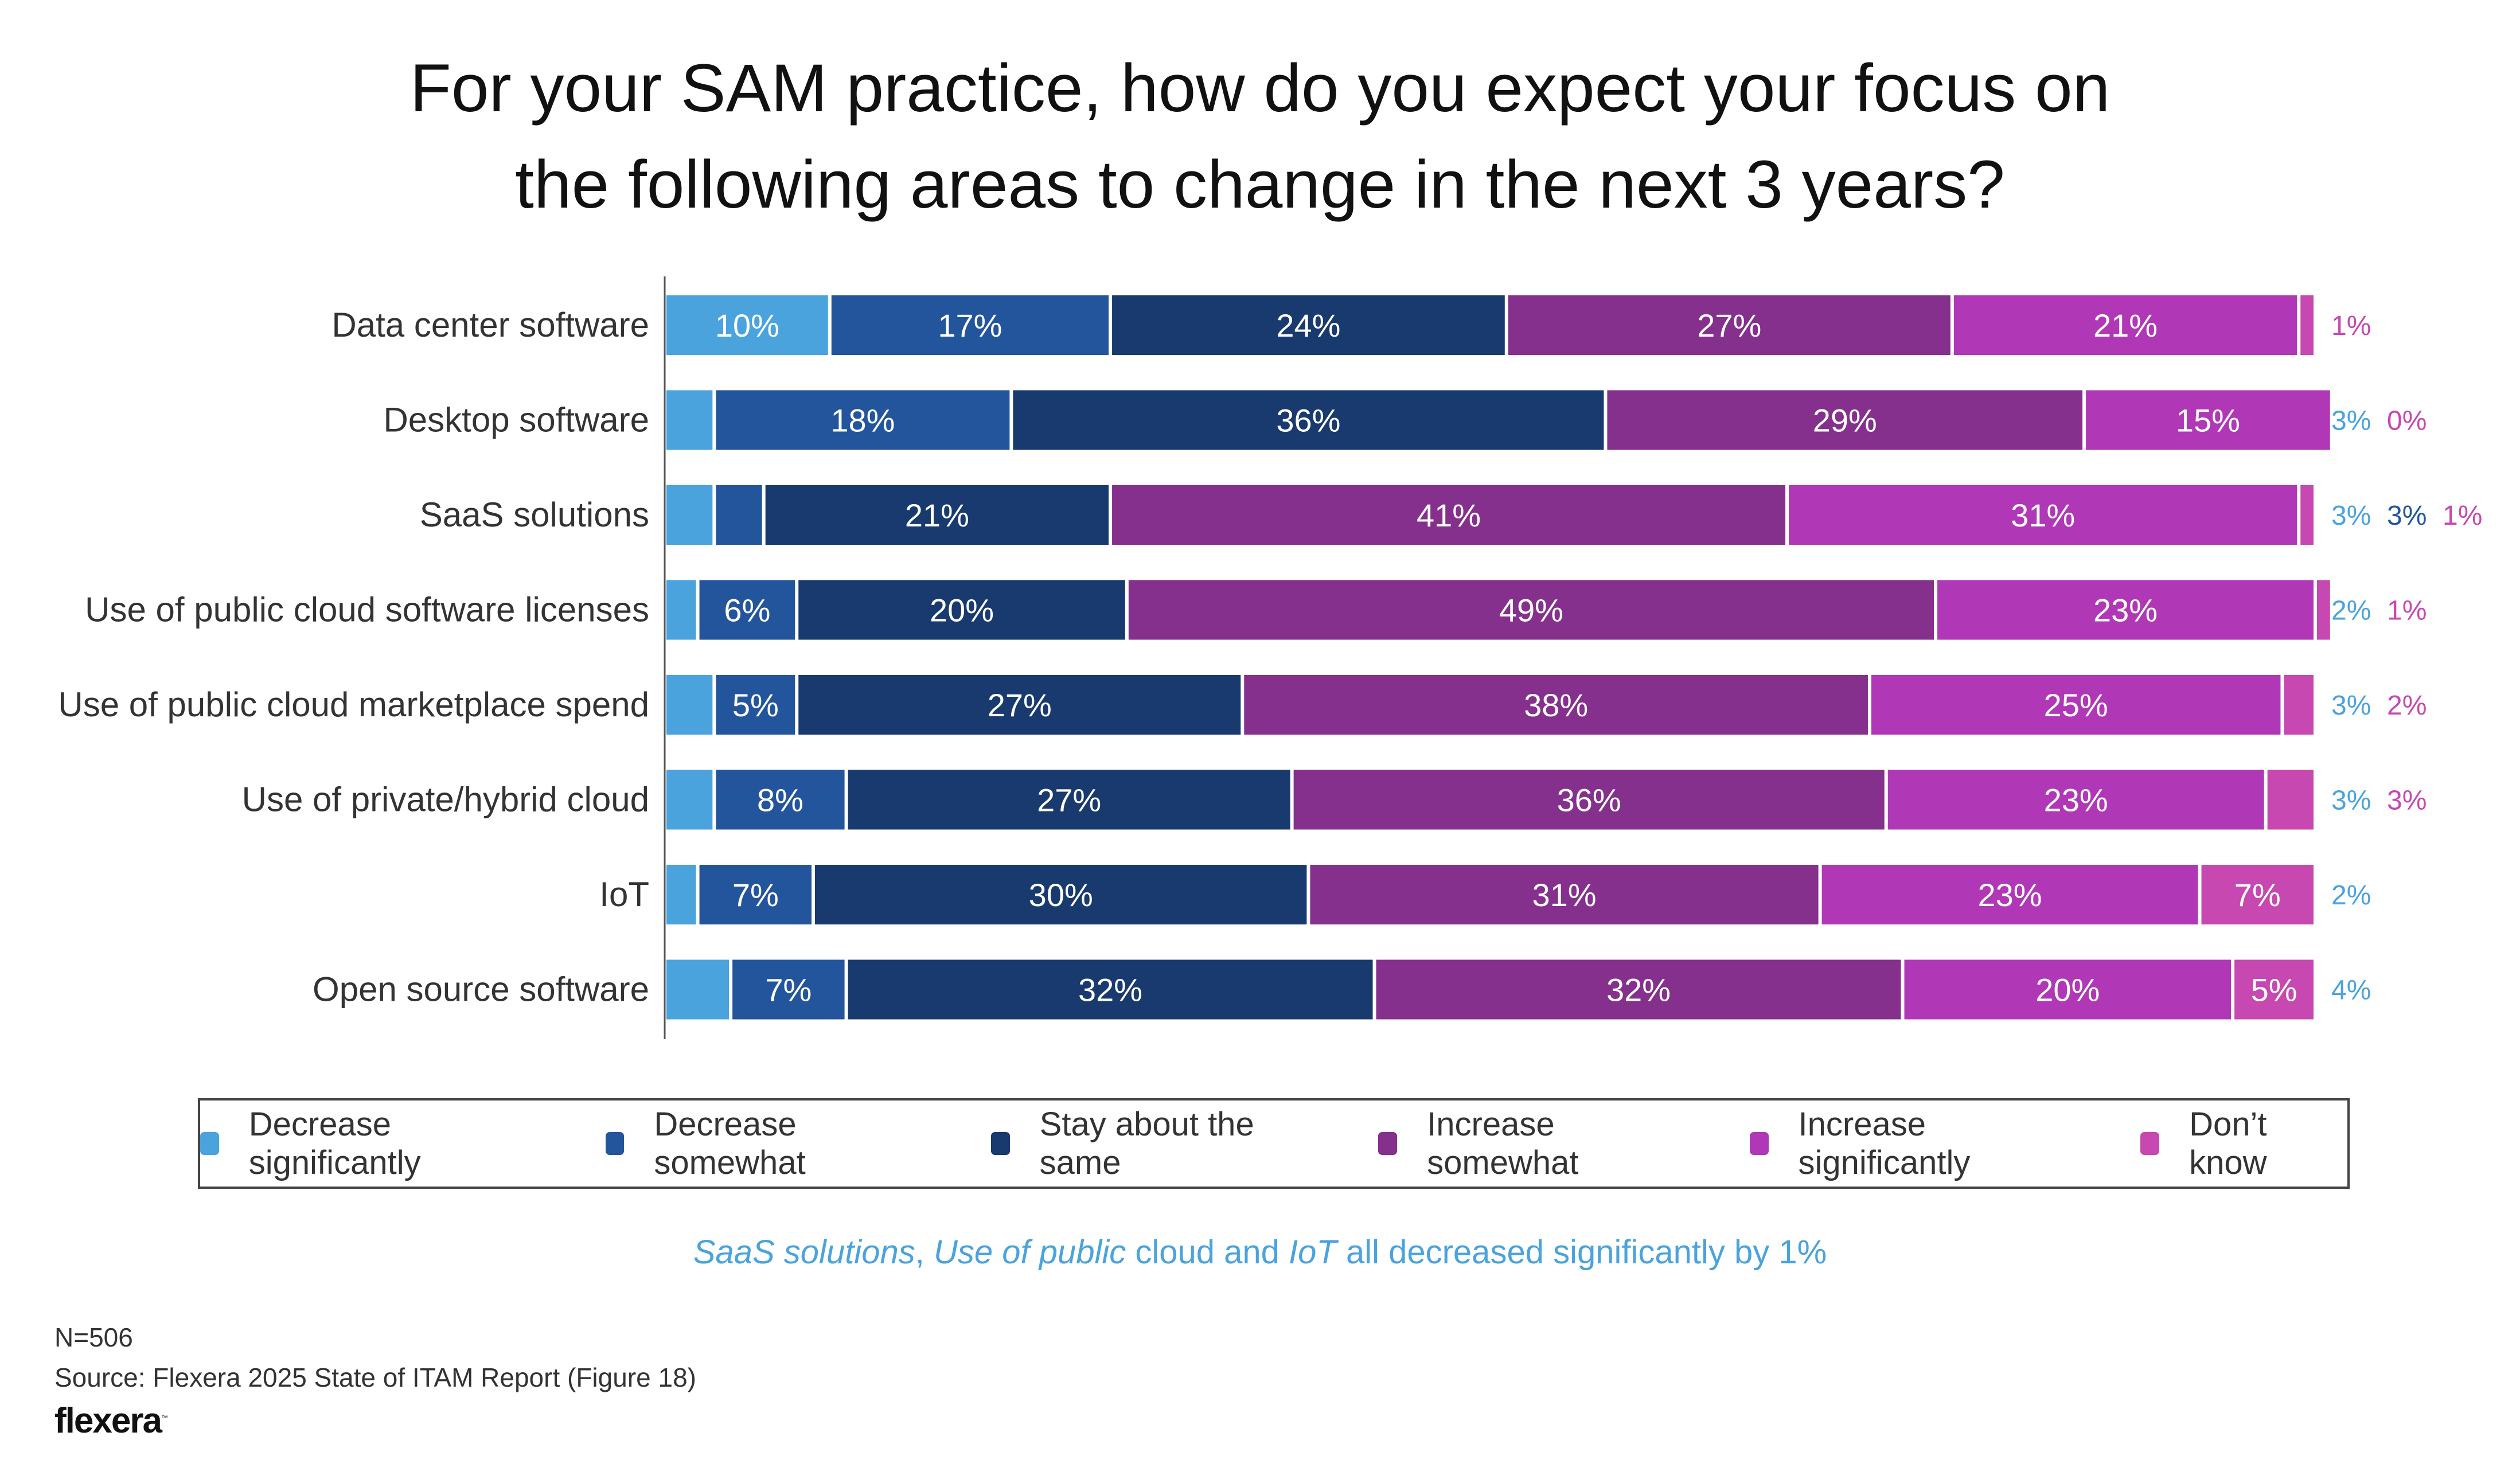  What do you see at coordinates (108, 1421) in the screenshot?
I see `logo-text: flexera` at bounding box center [108, 1421].